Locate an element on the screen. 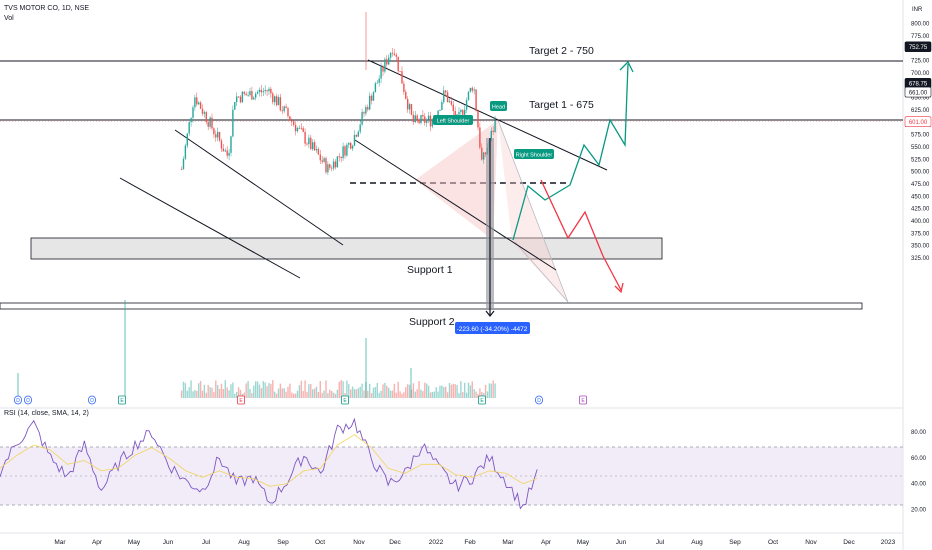 The width and height of the screenshot is (932, 550). rsi-tick-label: 60.00 is located at coordinates (919, 459).